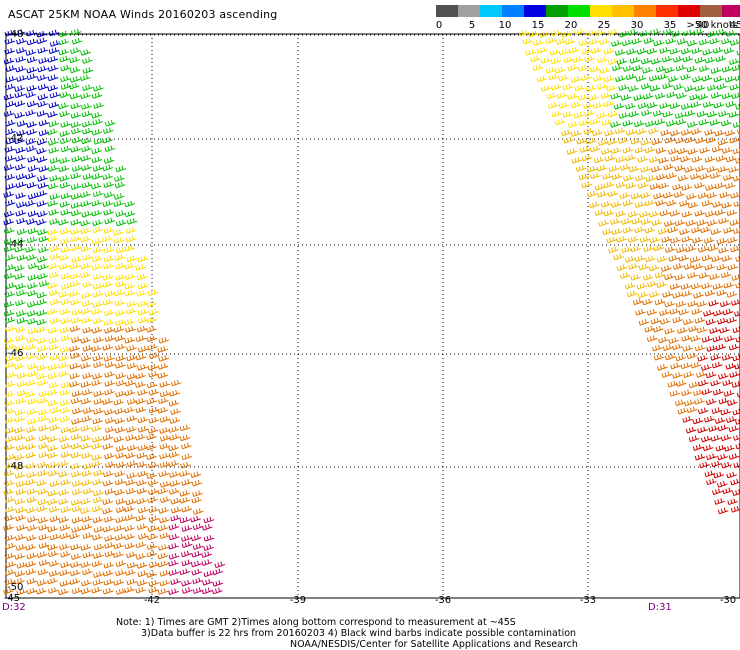 Image resolution: width=740 pixels, height=650 pixels. I want to click on legend-color-bar, so click(588, 11).